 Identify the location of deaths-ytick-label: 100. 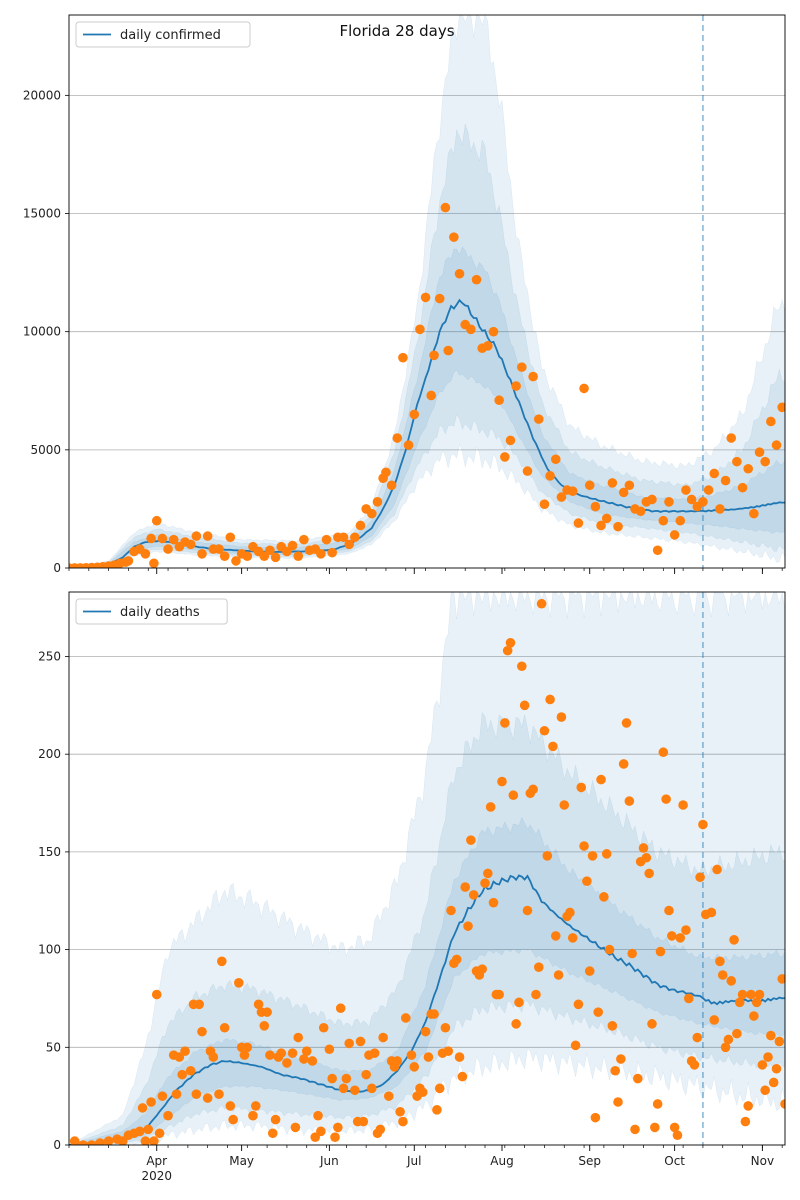
(49, 950).